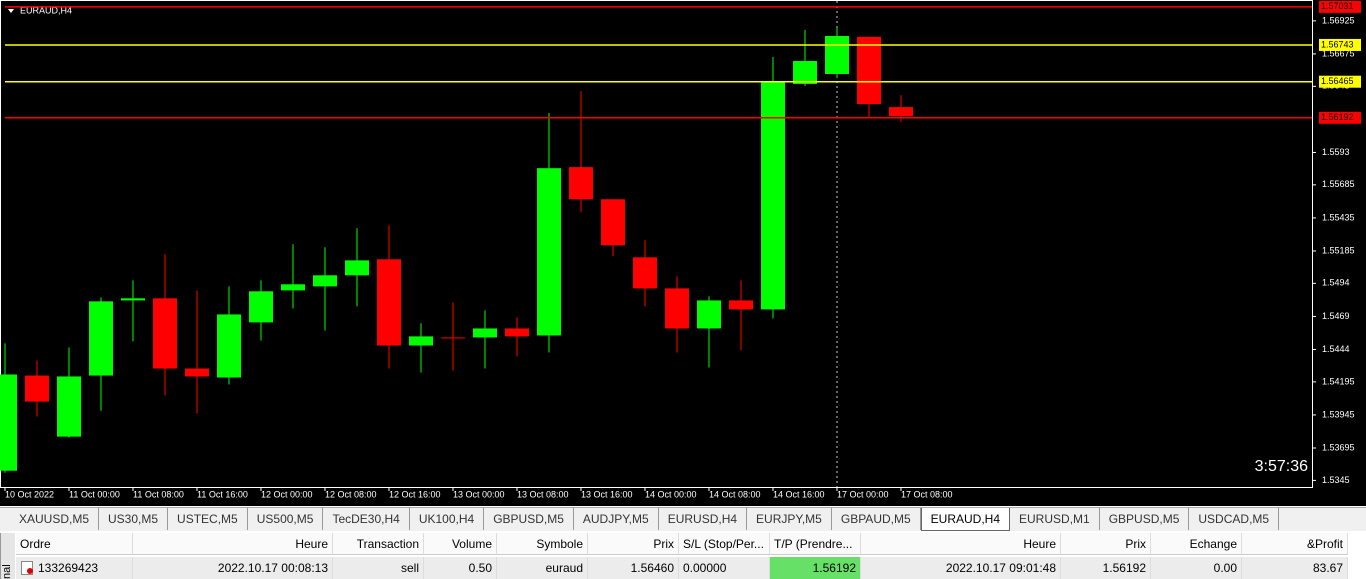 The image size is (1366, 579). Describe the element at coordinates (74, 544) in the screenshot. I see `column-header: Ordre` at that location.